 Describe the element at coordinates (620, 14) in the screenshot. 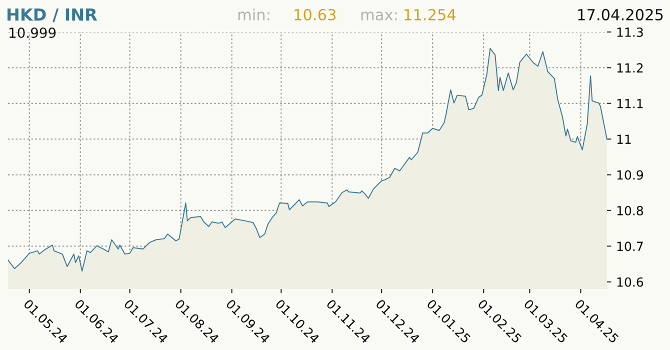

I see `text: 17.04.2025` at that location.